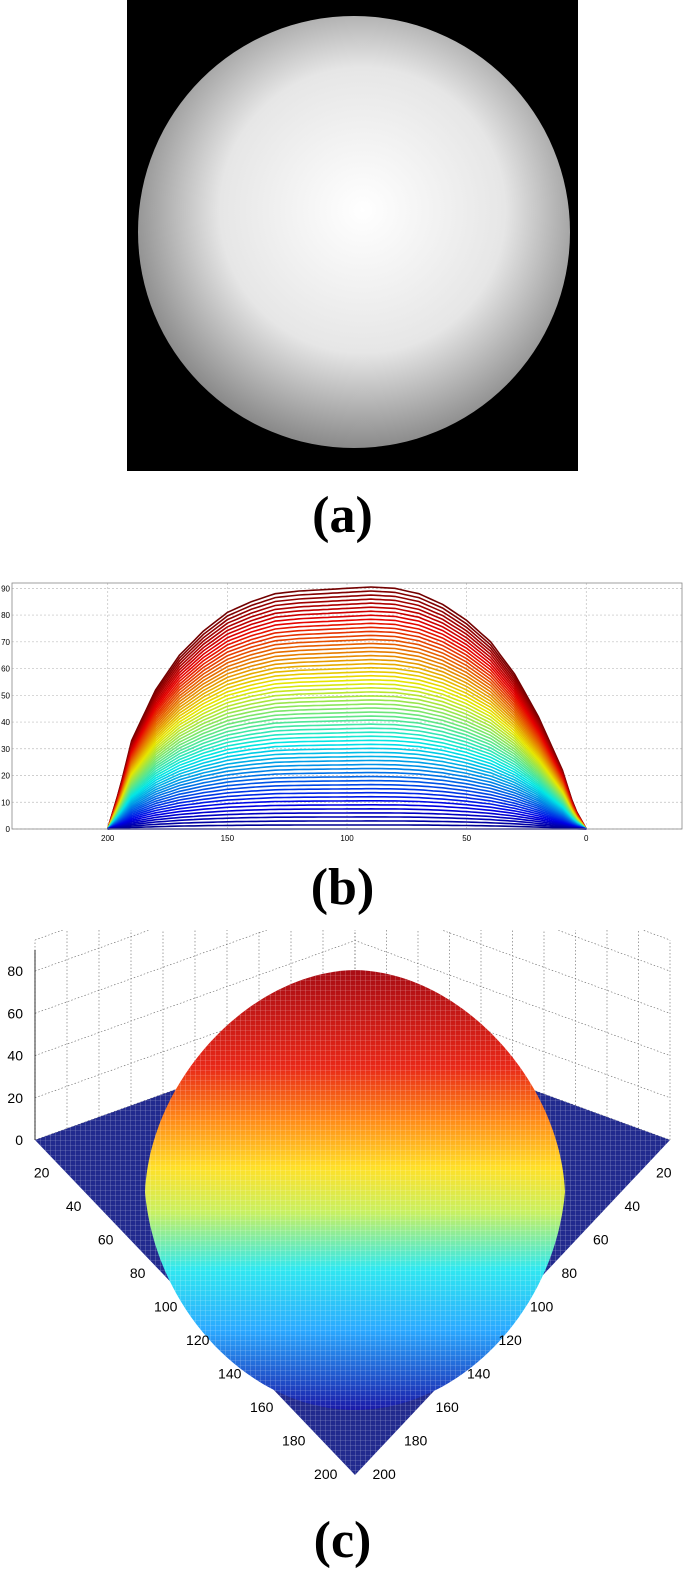  I want to click on caption-c: (c), so click(342, 1540).